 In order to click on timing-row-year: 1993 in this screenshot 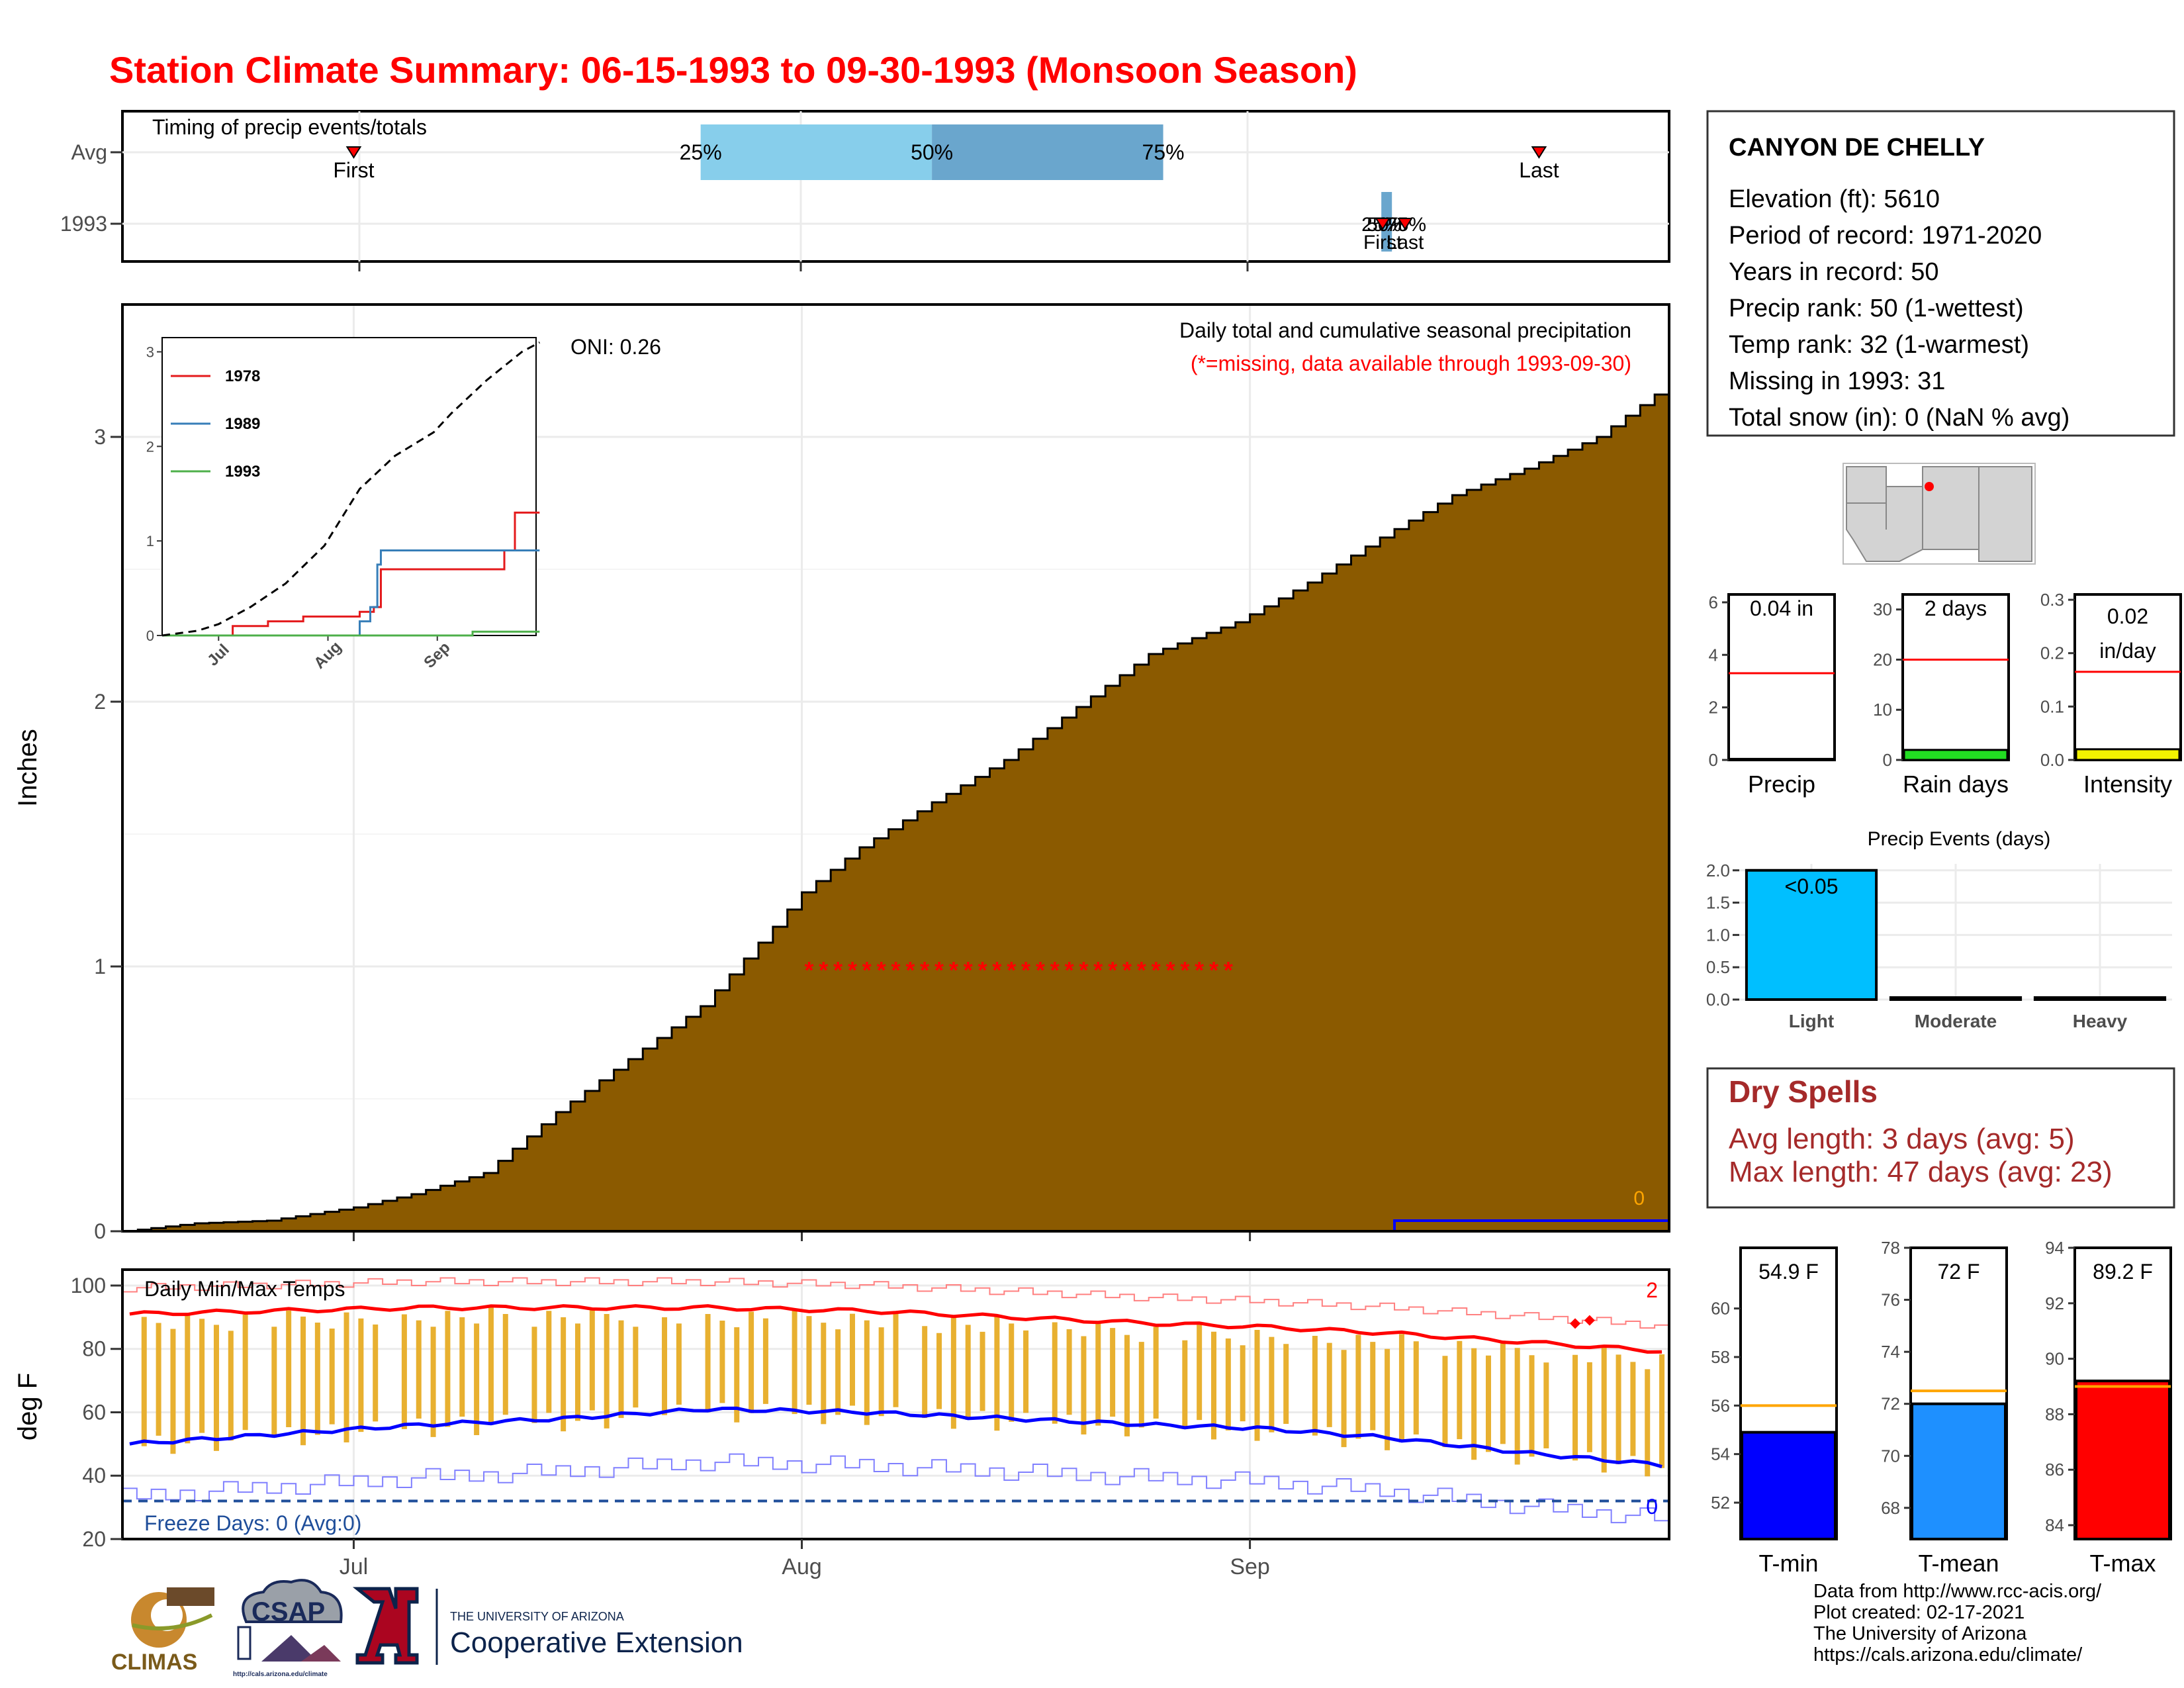, I will do `click(83, 224)`.